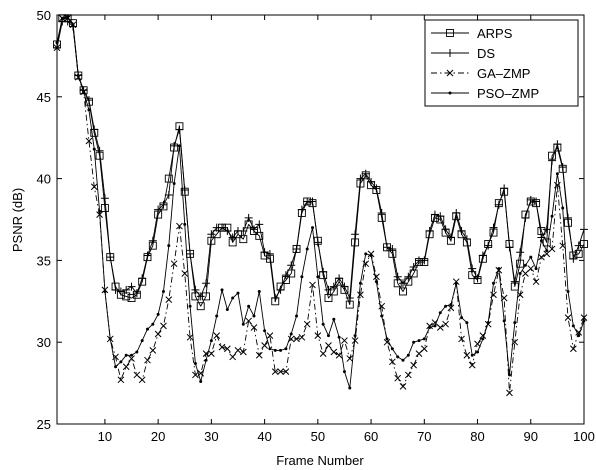 The width and height of the screenshot is (596, 470). What do you see at coordinates (44, 260) in the screenshot?
I see `y-tick-label: 35` at bounding box center [44, 260].